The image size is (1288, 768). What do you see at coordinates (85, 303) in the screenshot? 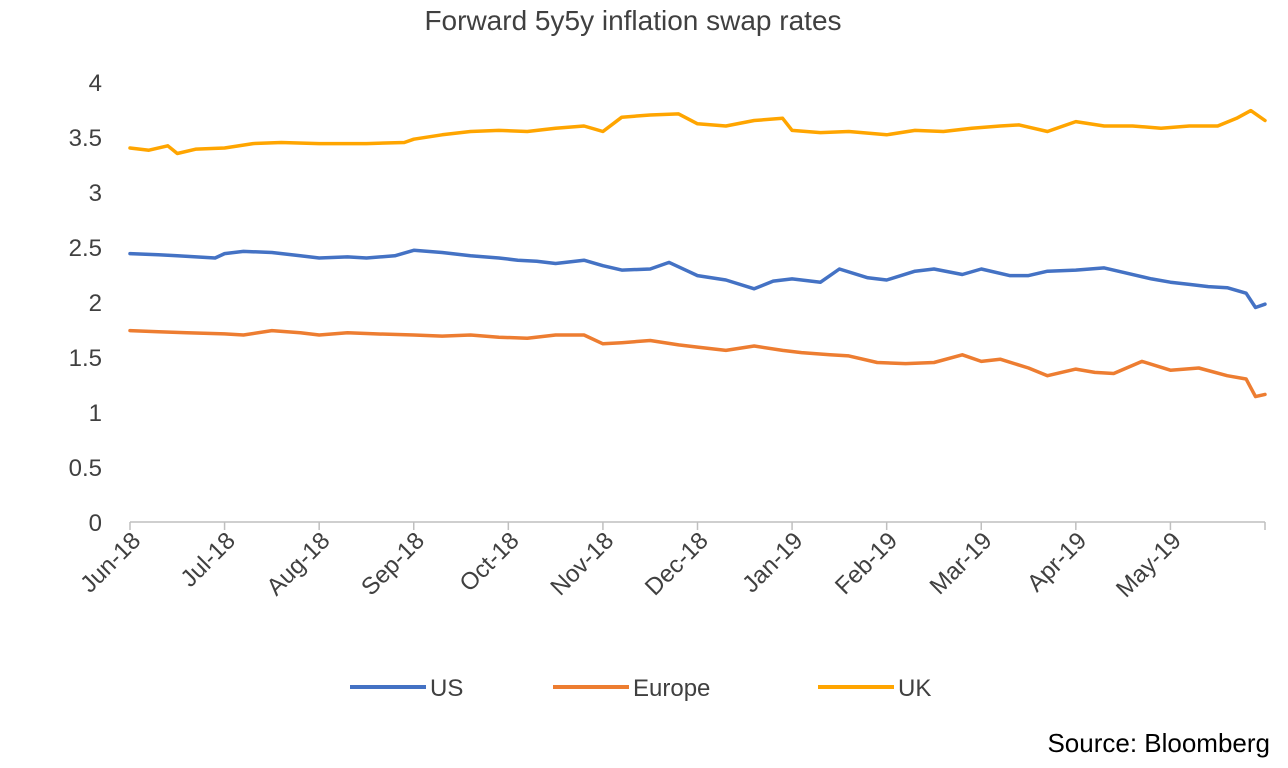
I see `y-axis-ticks: 0 0.5 1 1.5 2 2.5 3 3.5 4` at bounding box center [85, 303].